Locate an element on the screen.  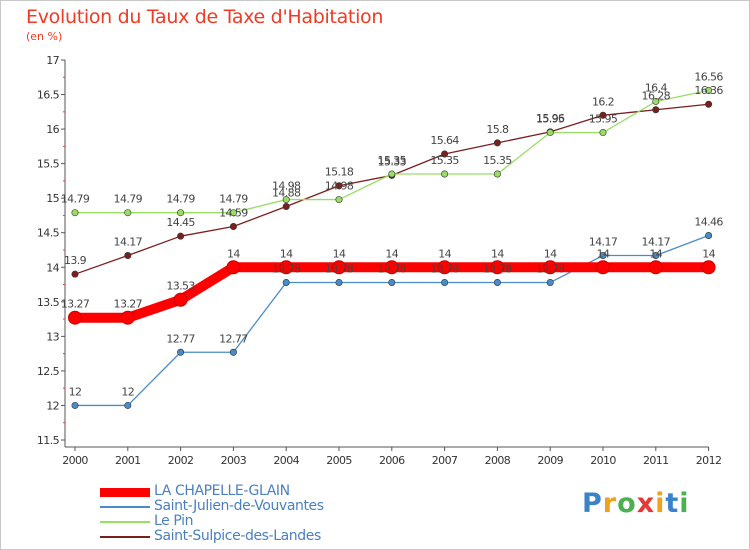
x-tick-label: 2005 is located at coordinates (339, 460).